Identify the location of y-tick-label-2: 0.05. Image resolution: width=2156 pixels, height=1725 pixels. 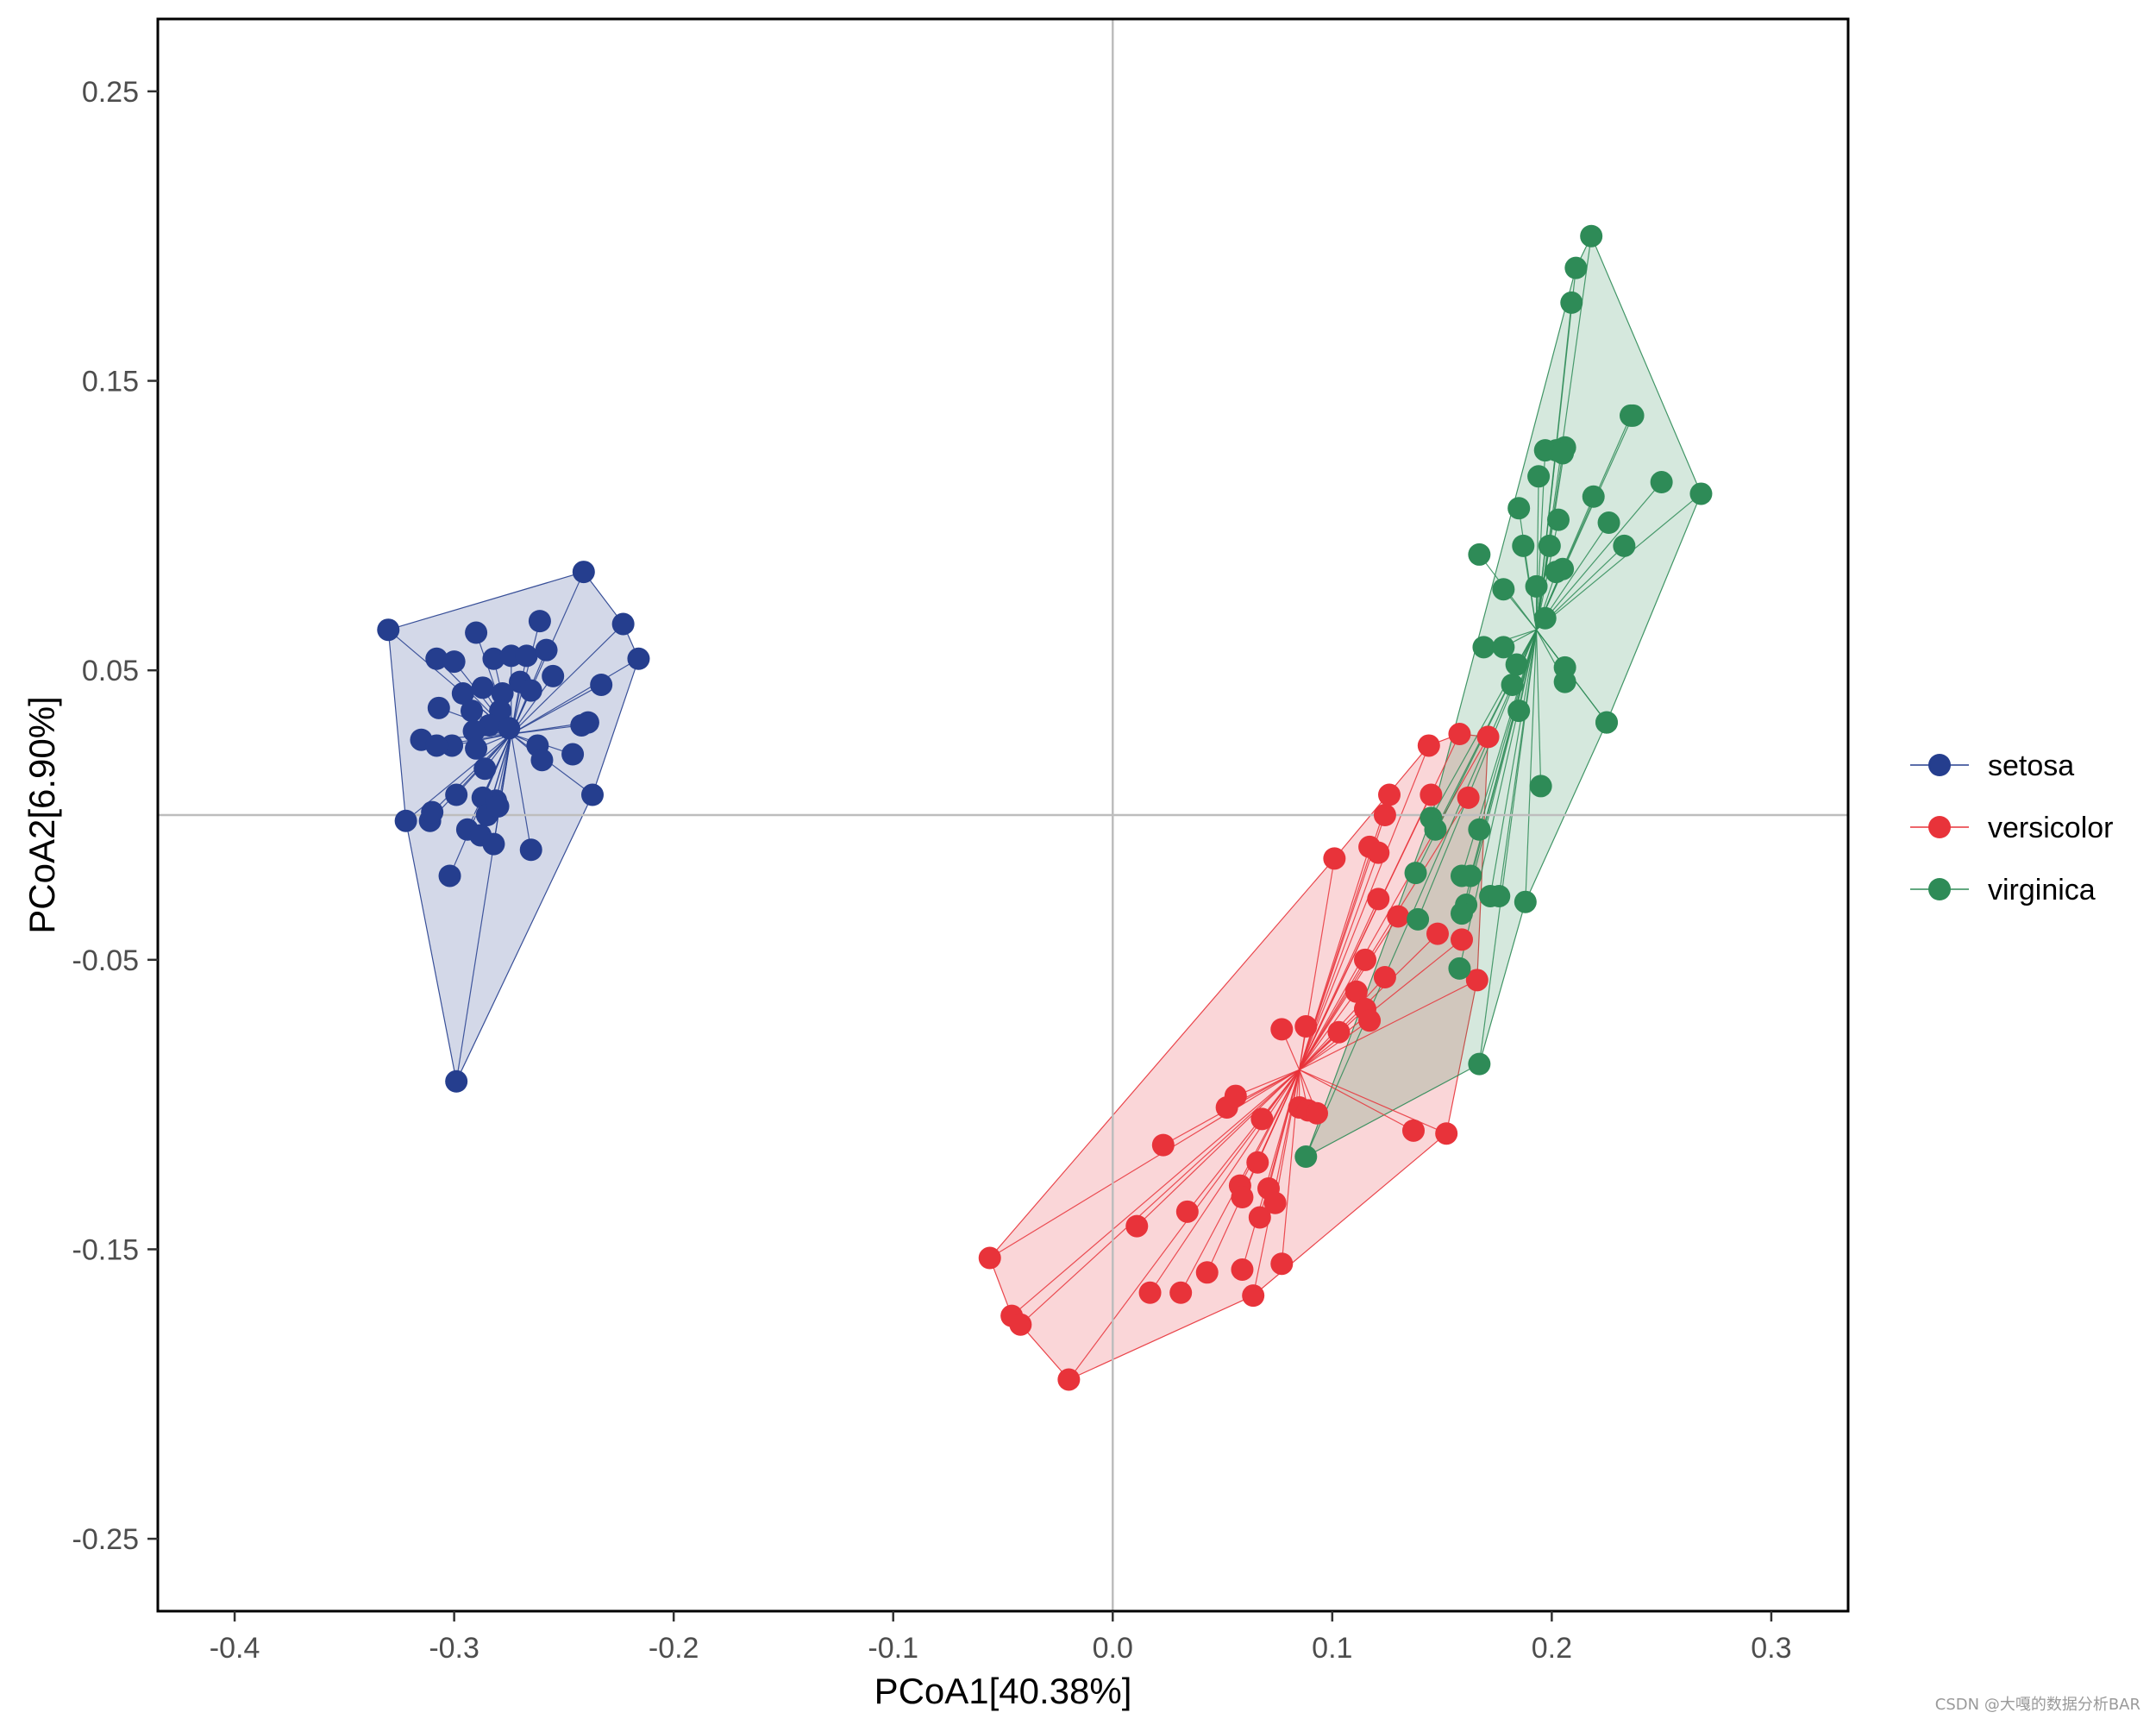
(110, 671).